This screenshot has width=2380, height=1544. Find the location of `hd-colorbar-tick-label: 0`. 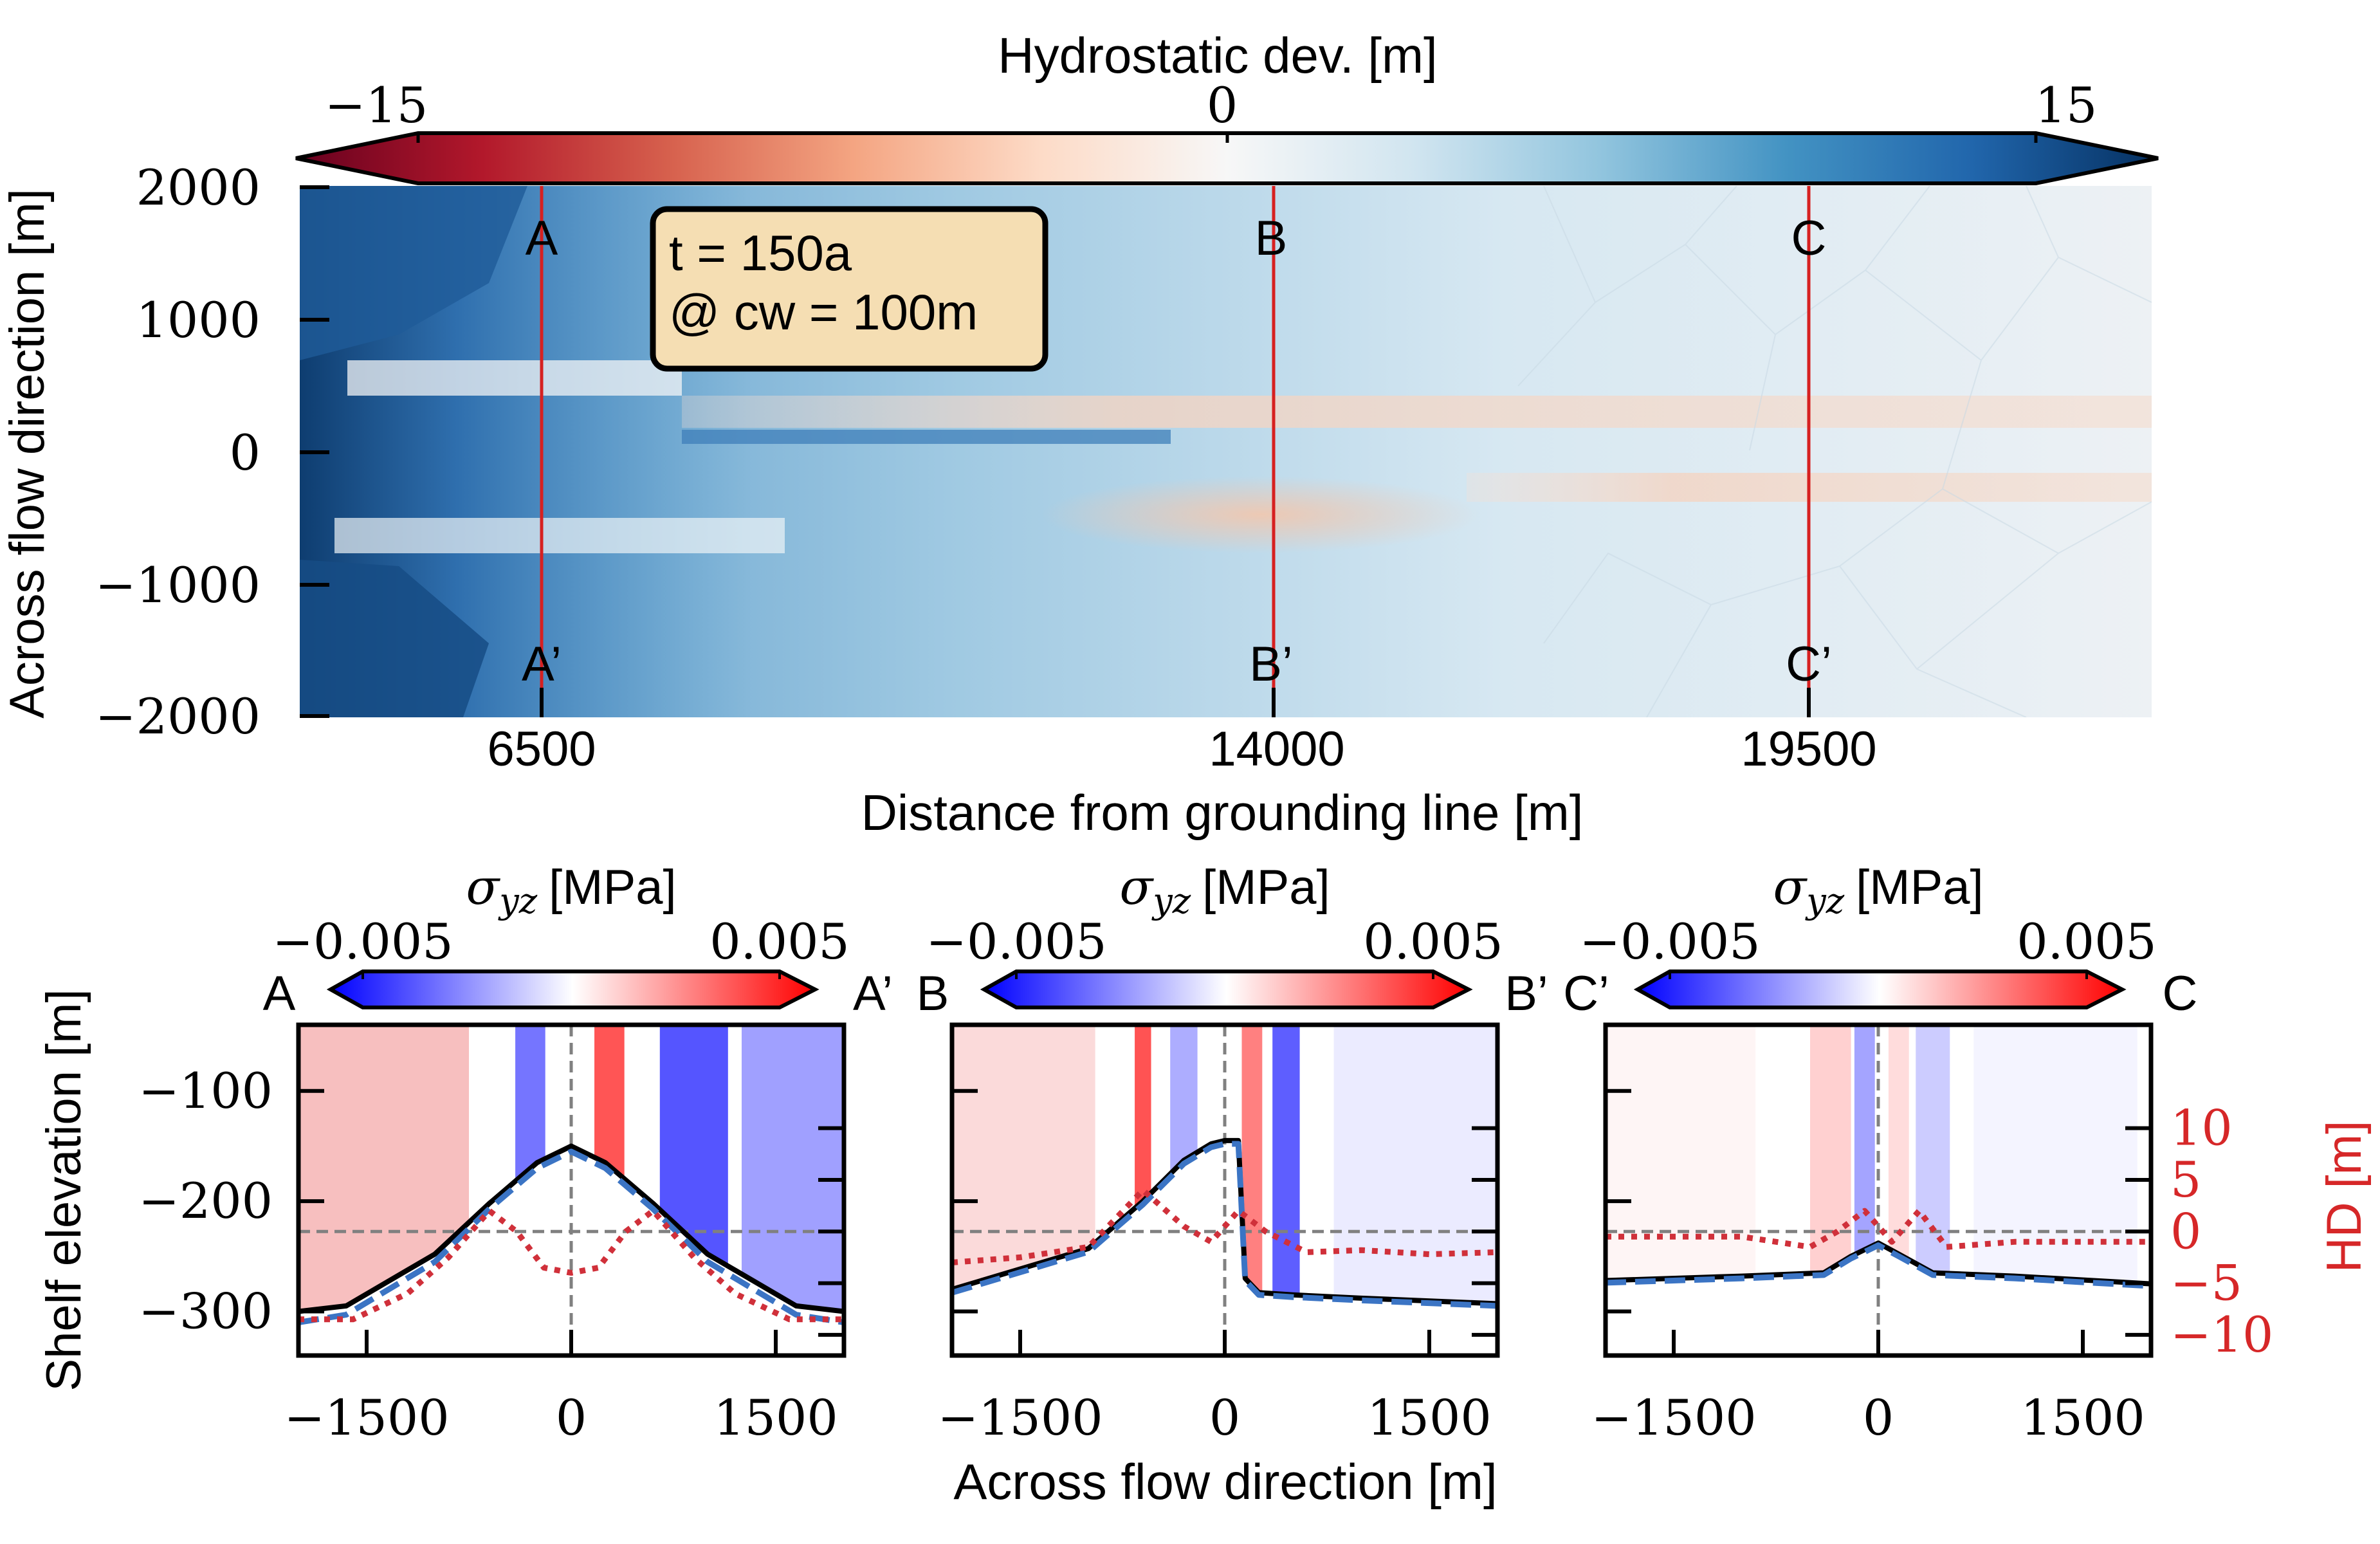

hd-colorbar-tick-label: 0 is located at coordinates (1222, 105).